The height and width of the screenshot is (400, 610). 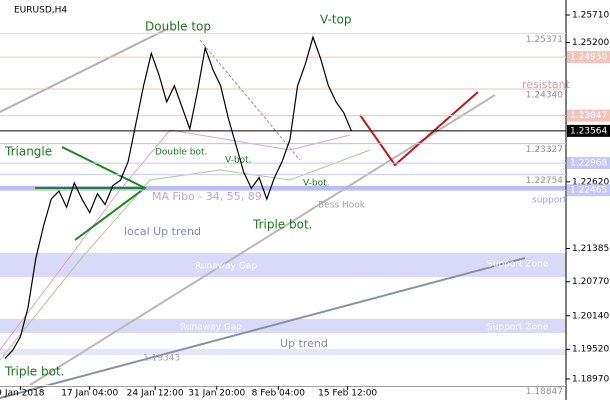 I want to click on price-label: 1.22968, so click(x=588, y=164).